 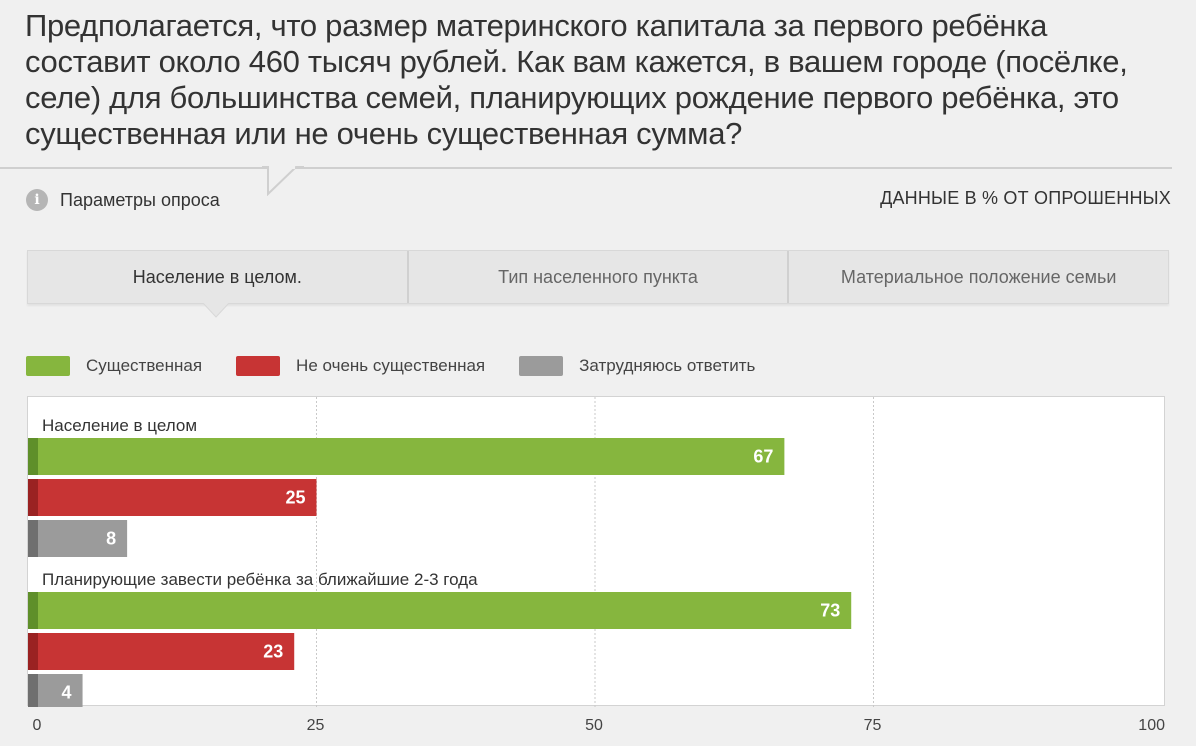 I want to click on units-label: ДАННЫЕ В % ОТ ОПРОШЕННЫХ, so click(x=1025, y=198).